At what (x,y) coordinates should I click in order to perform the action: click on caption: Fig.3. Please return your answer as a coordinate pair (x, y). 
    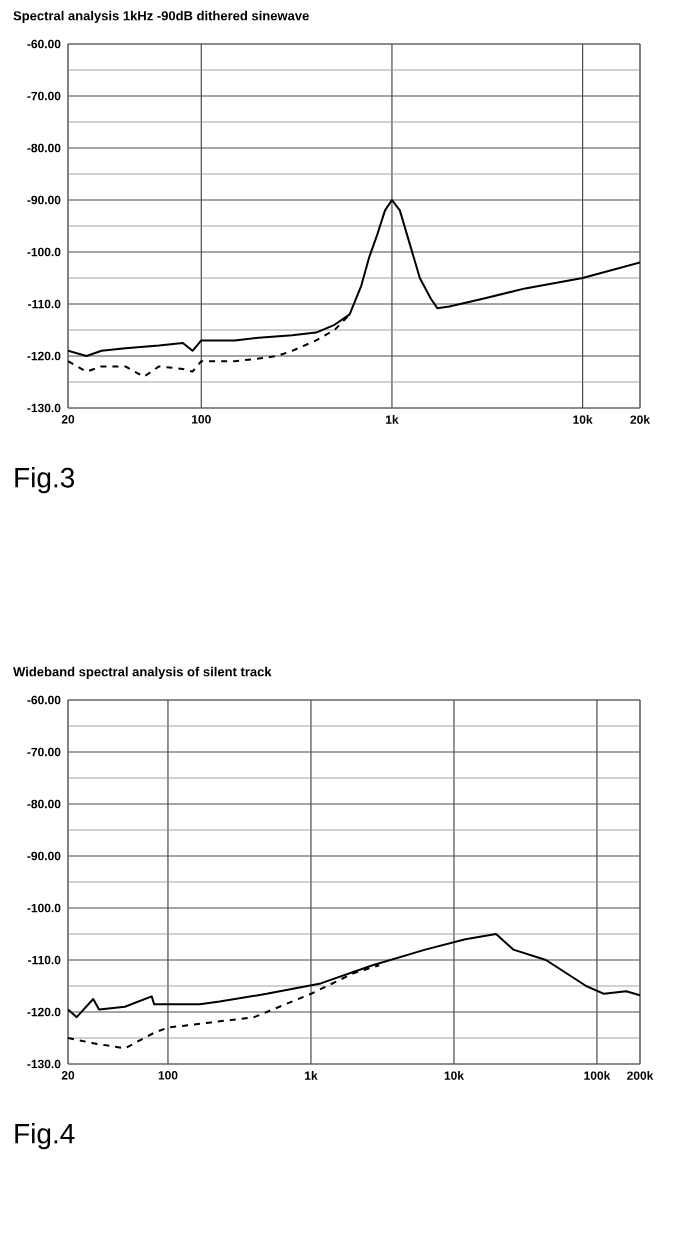
    Looking at the image, I should click on (45, 480).